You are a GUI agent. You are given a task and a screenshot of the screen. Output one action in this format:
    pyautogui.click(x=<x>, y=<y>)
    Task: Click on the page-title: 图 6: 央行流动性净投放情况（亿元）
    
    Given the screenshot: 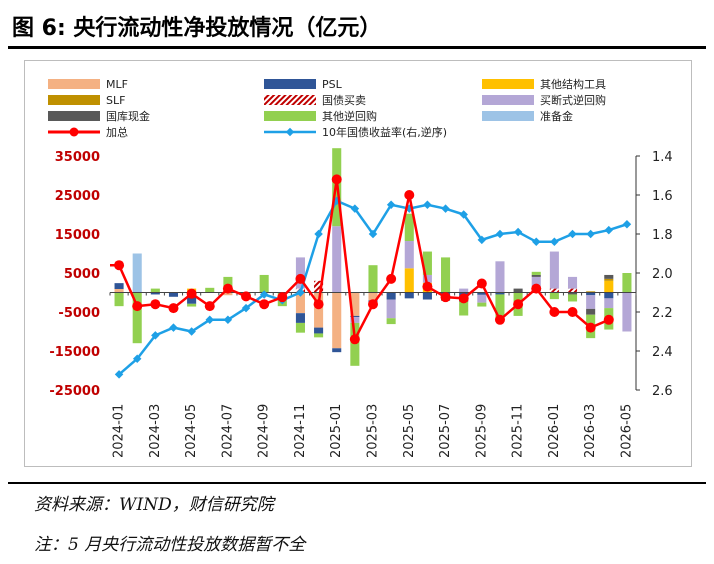 What is the action you would take?
    pyautogui.click(x=197, y=28)
    